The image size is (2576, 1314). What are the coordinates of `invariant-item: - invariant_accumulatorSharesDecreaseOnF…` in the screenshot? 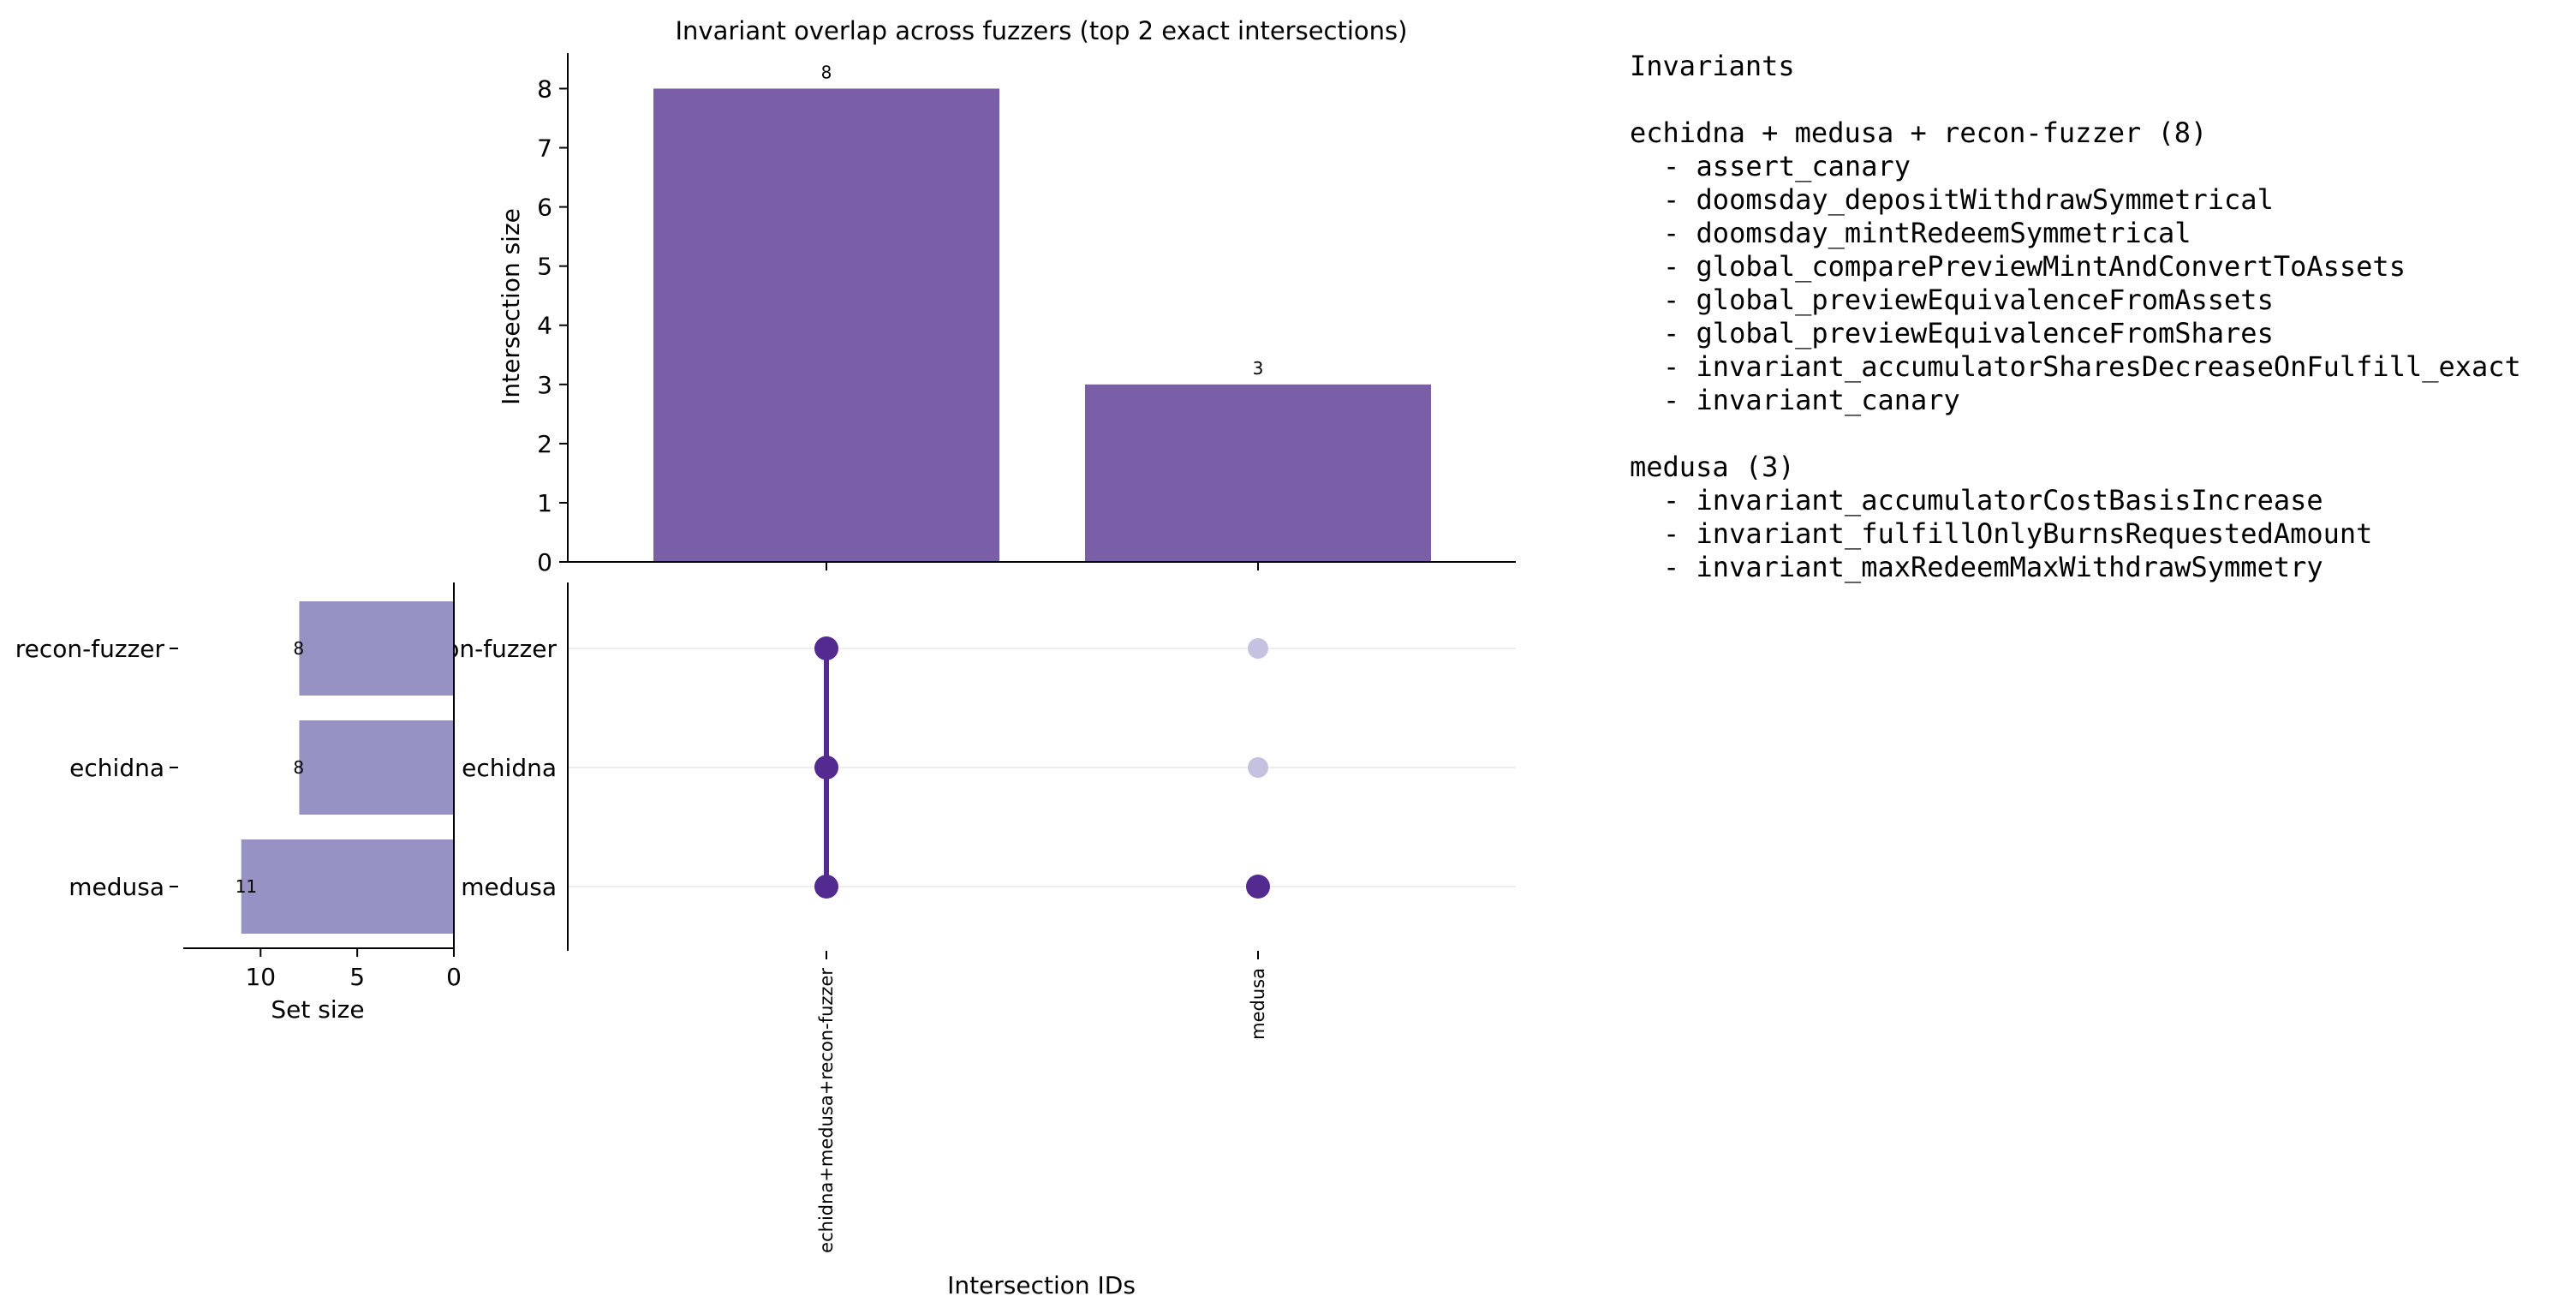 It's located at (2092, 366).